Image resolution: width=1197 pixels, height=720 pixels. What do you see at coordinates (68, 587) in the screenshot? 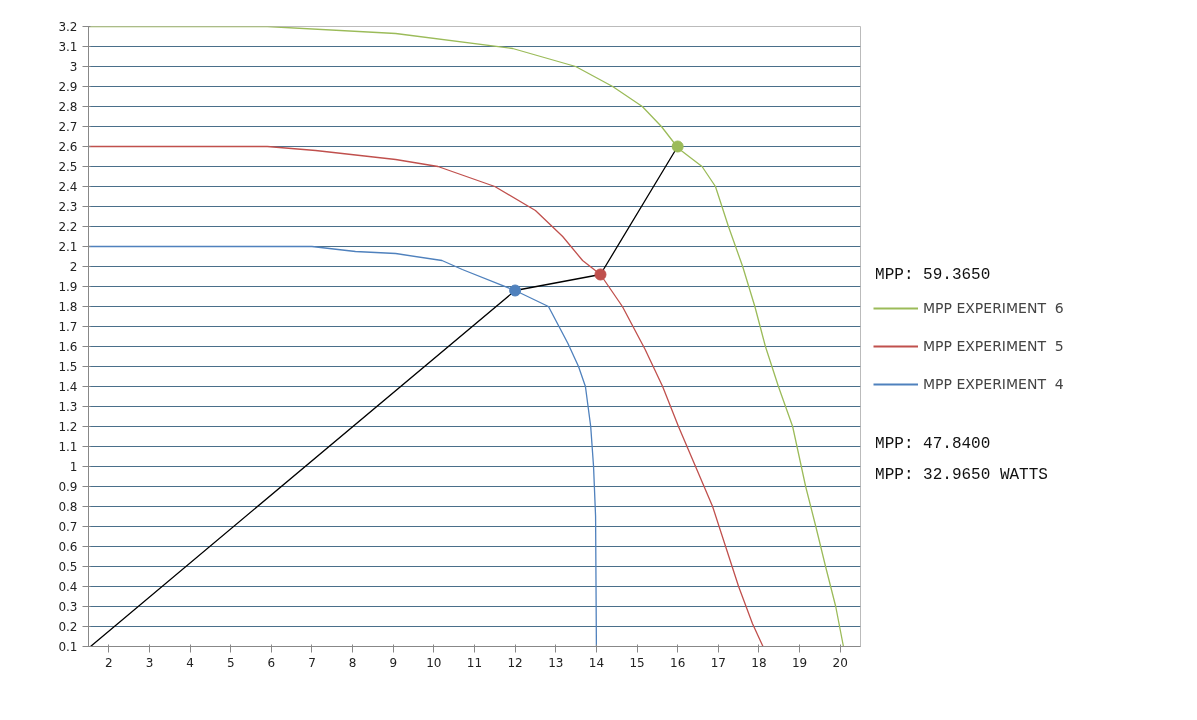
I see `y-tick-label: 0.4` at bounding box center [68, 587].